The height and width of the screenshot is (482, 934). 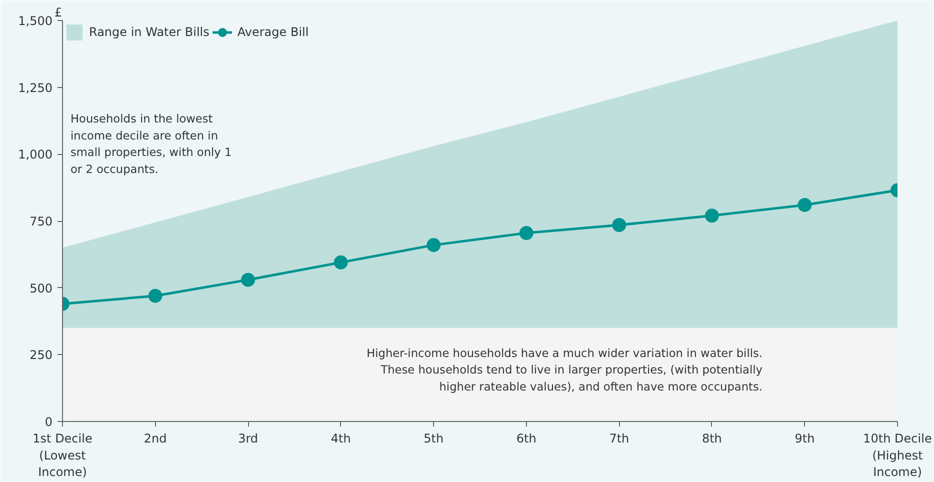 I want to click on legend-label: Average Bill, so click(x=273, y=32).